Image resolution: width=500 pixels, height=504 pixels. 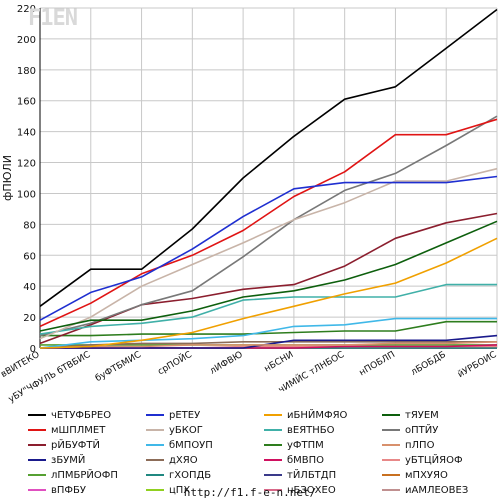 I want to click on y-axis-label: фПЮЛИ, so click(x=7, y=178).